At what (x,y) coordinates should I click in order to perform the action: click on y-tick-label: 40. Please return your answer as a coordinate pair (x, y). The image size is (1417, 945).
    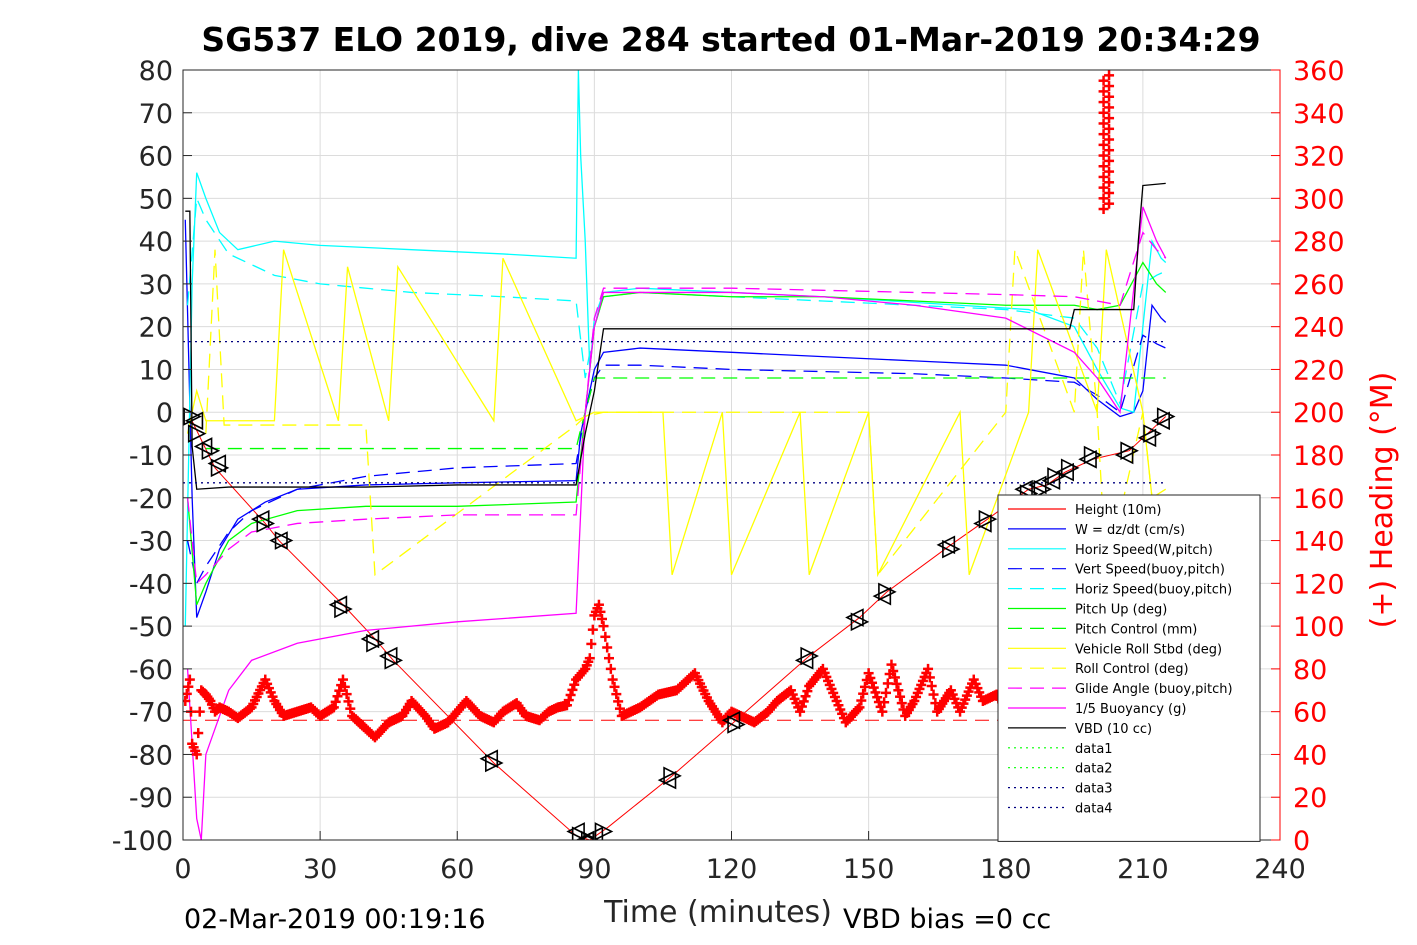
    Looking at the image, I should click on (156, 242).